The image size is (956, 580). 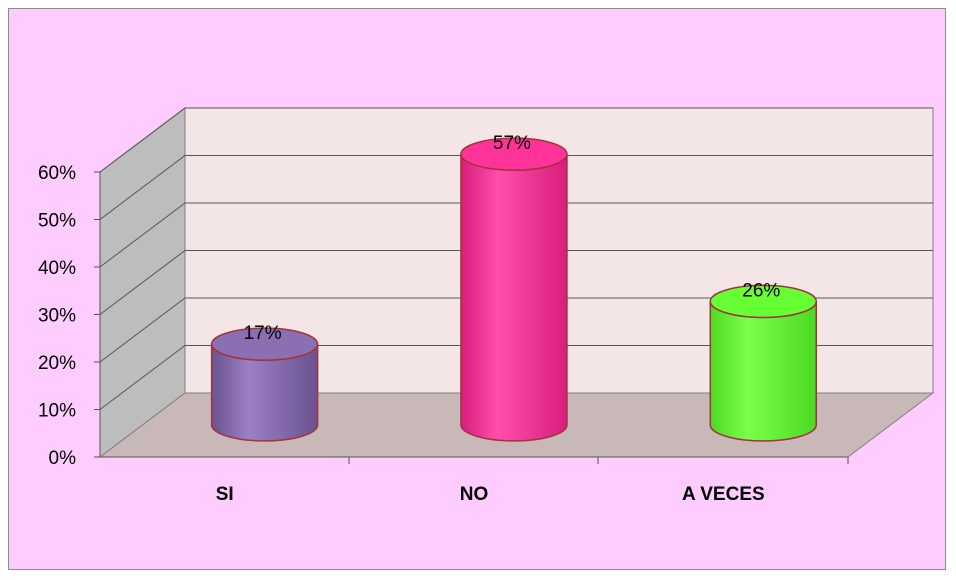 I want to click on y-tick-label: 0%, so click(x=63, y=458).